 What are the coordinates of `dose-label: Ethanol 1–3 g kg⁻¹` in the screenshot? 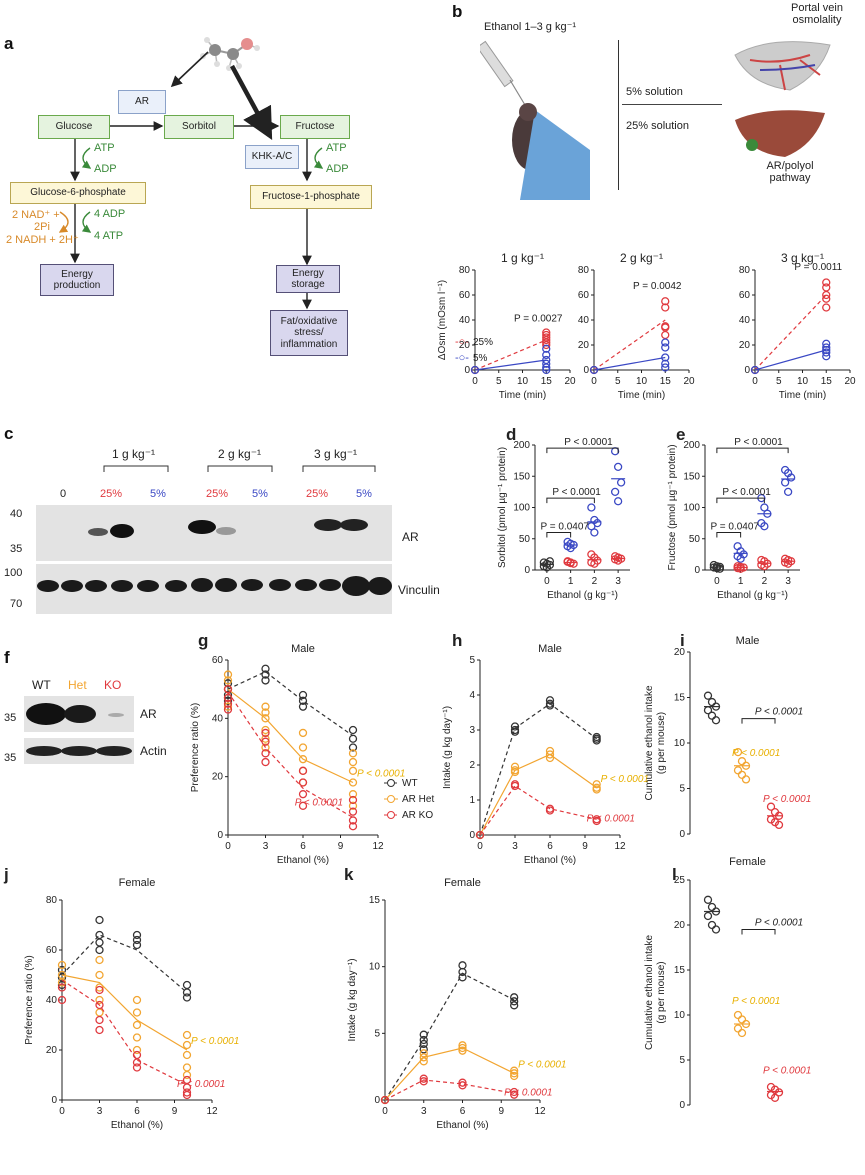 It's located at (530, 27).